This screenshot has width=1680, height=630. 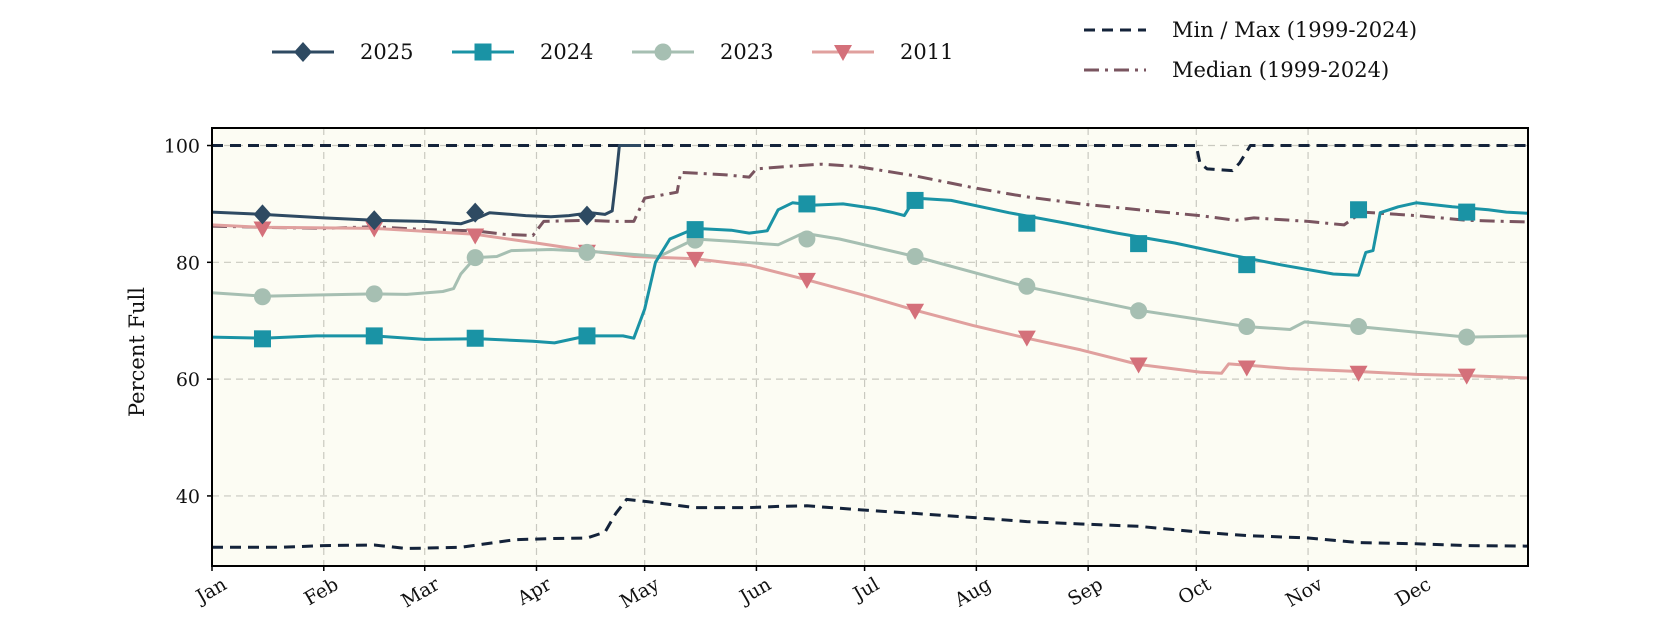 What do you see at coordinates (534, 591) in the screenshot?
I see `x-tick-label: Apr` at bounding box center [534, 591].